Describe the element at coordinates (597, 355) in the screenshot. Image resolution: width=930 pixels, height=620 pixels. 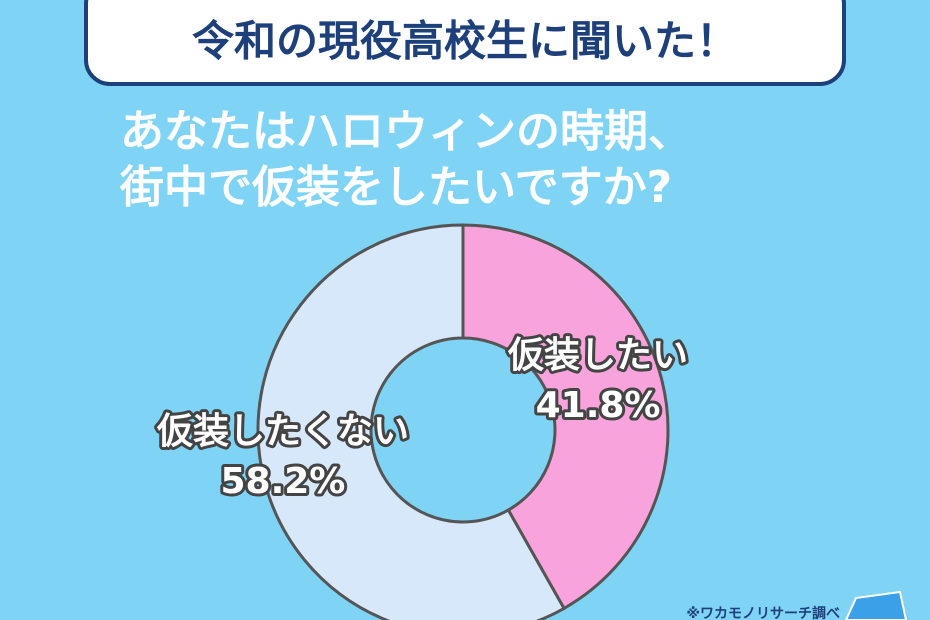
I see `category-label: 仮装したい` at that location.